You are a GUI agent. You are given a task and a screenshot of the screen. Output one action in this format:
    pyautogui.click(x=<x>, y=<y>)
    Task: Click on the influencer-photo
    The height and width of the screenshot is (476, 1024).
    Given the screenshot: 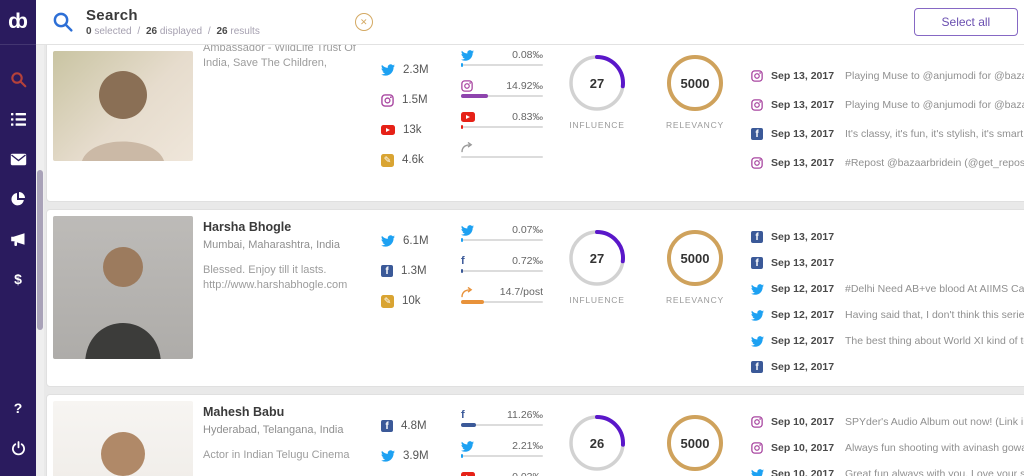 What is the action you would take?
    pyautogui.click(x=123, y=287)
    